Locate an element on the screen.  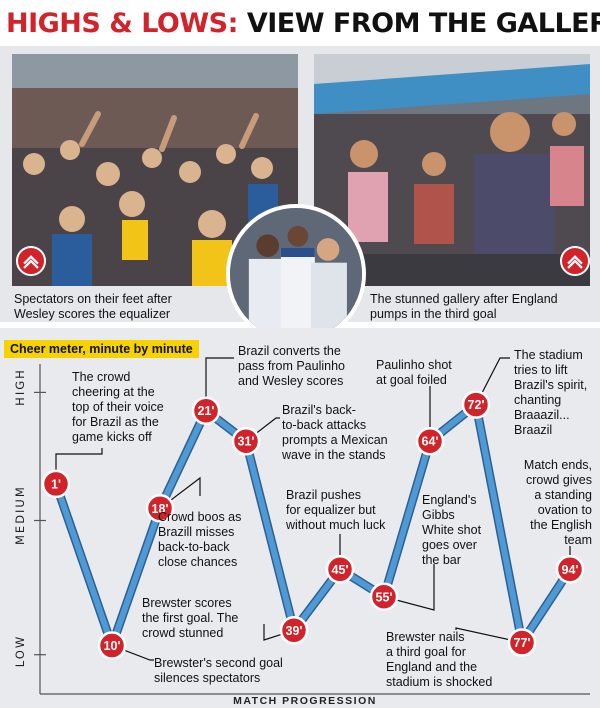
minute-marker: 72' is located at coordinates (476, 404).